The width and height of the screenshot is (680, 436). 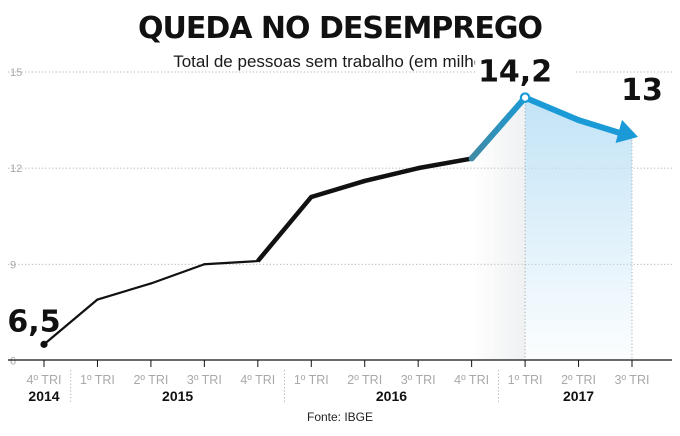 What do you see at coordinates (578, 396) in the screenshot?
I see `year-label-2017: 2017` at bounding box center [578, 396].